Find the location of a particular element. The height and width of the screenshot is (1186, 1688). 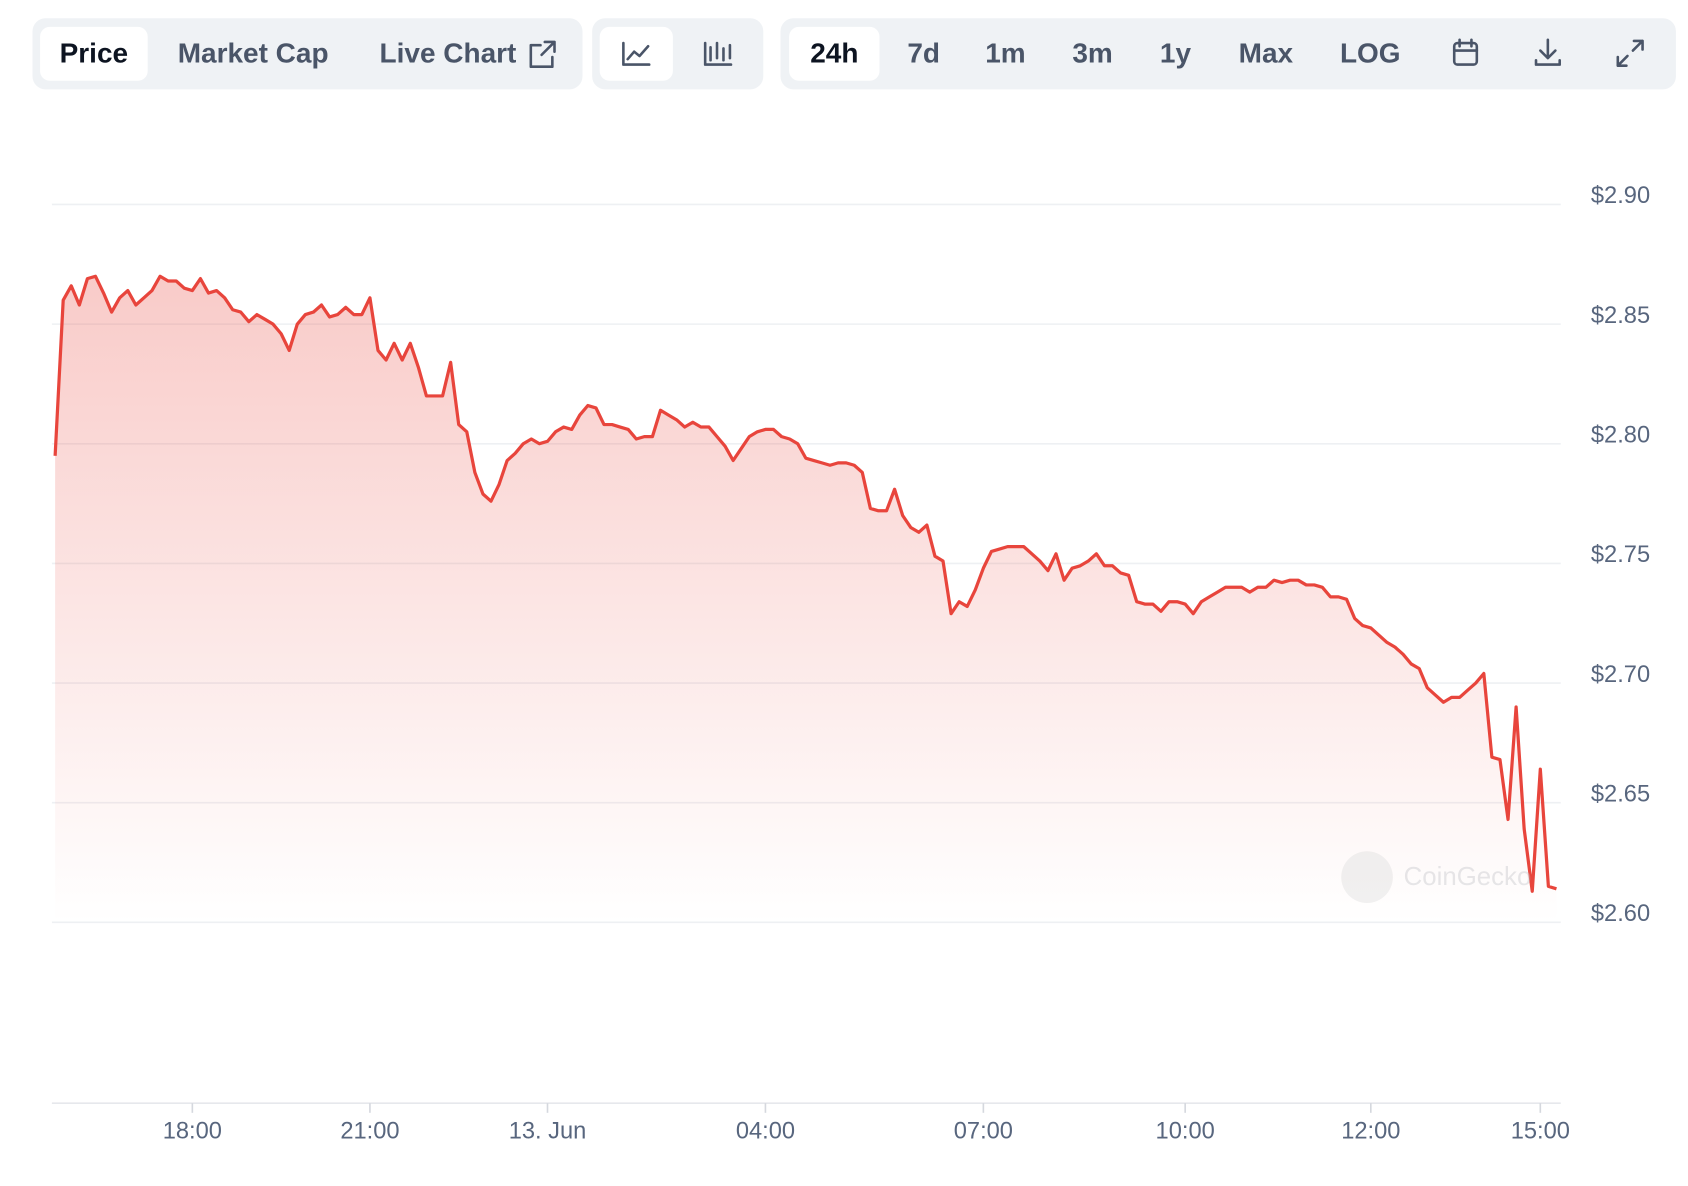

range-button: LOG is located at coordinates (1370, 52).